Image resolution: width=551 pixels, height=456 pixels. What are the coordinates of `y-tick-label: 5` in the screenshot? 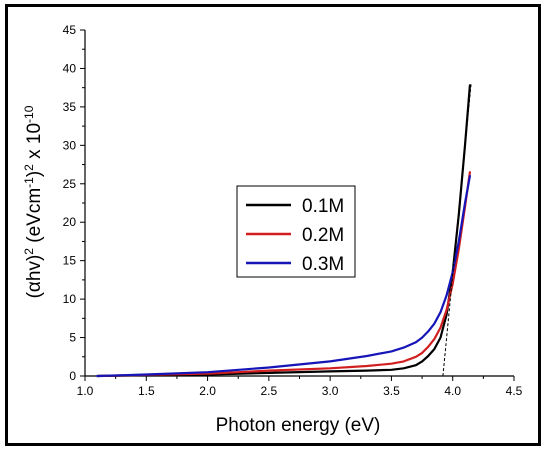 It's located at (72, 338).